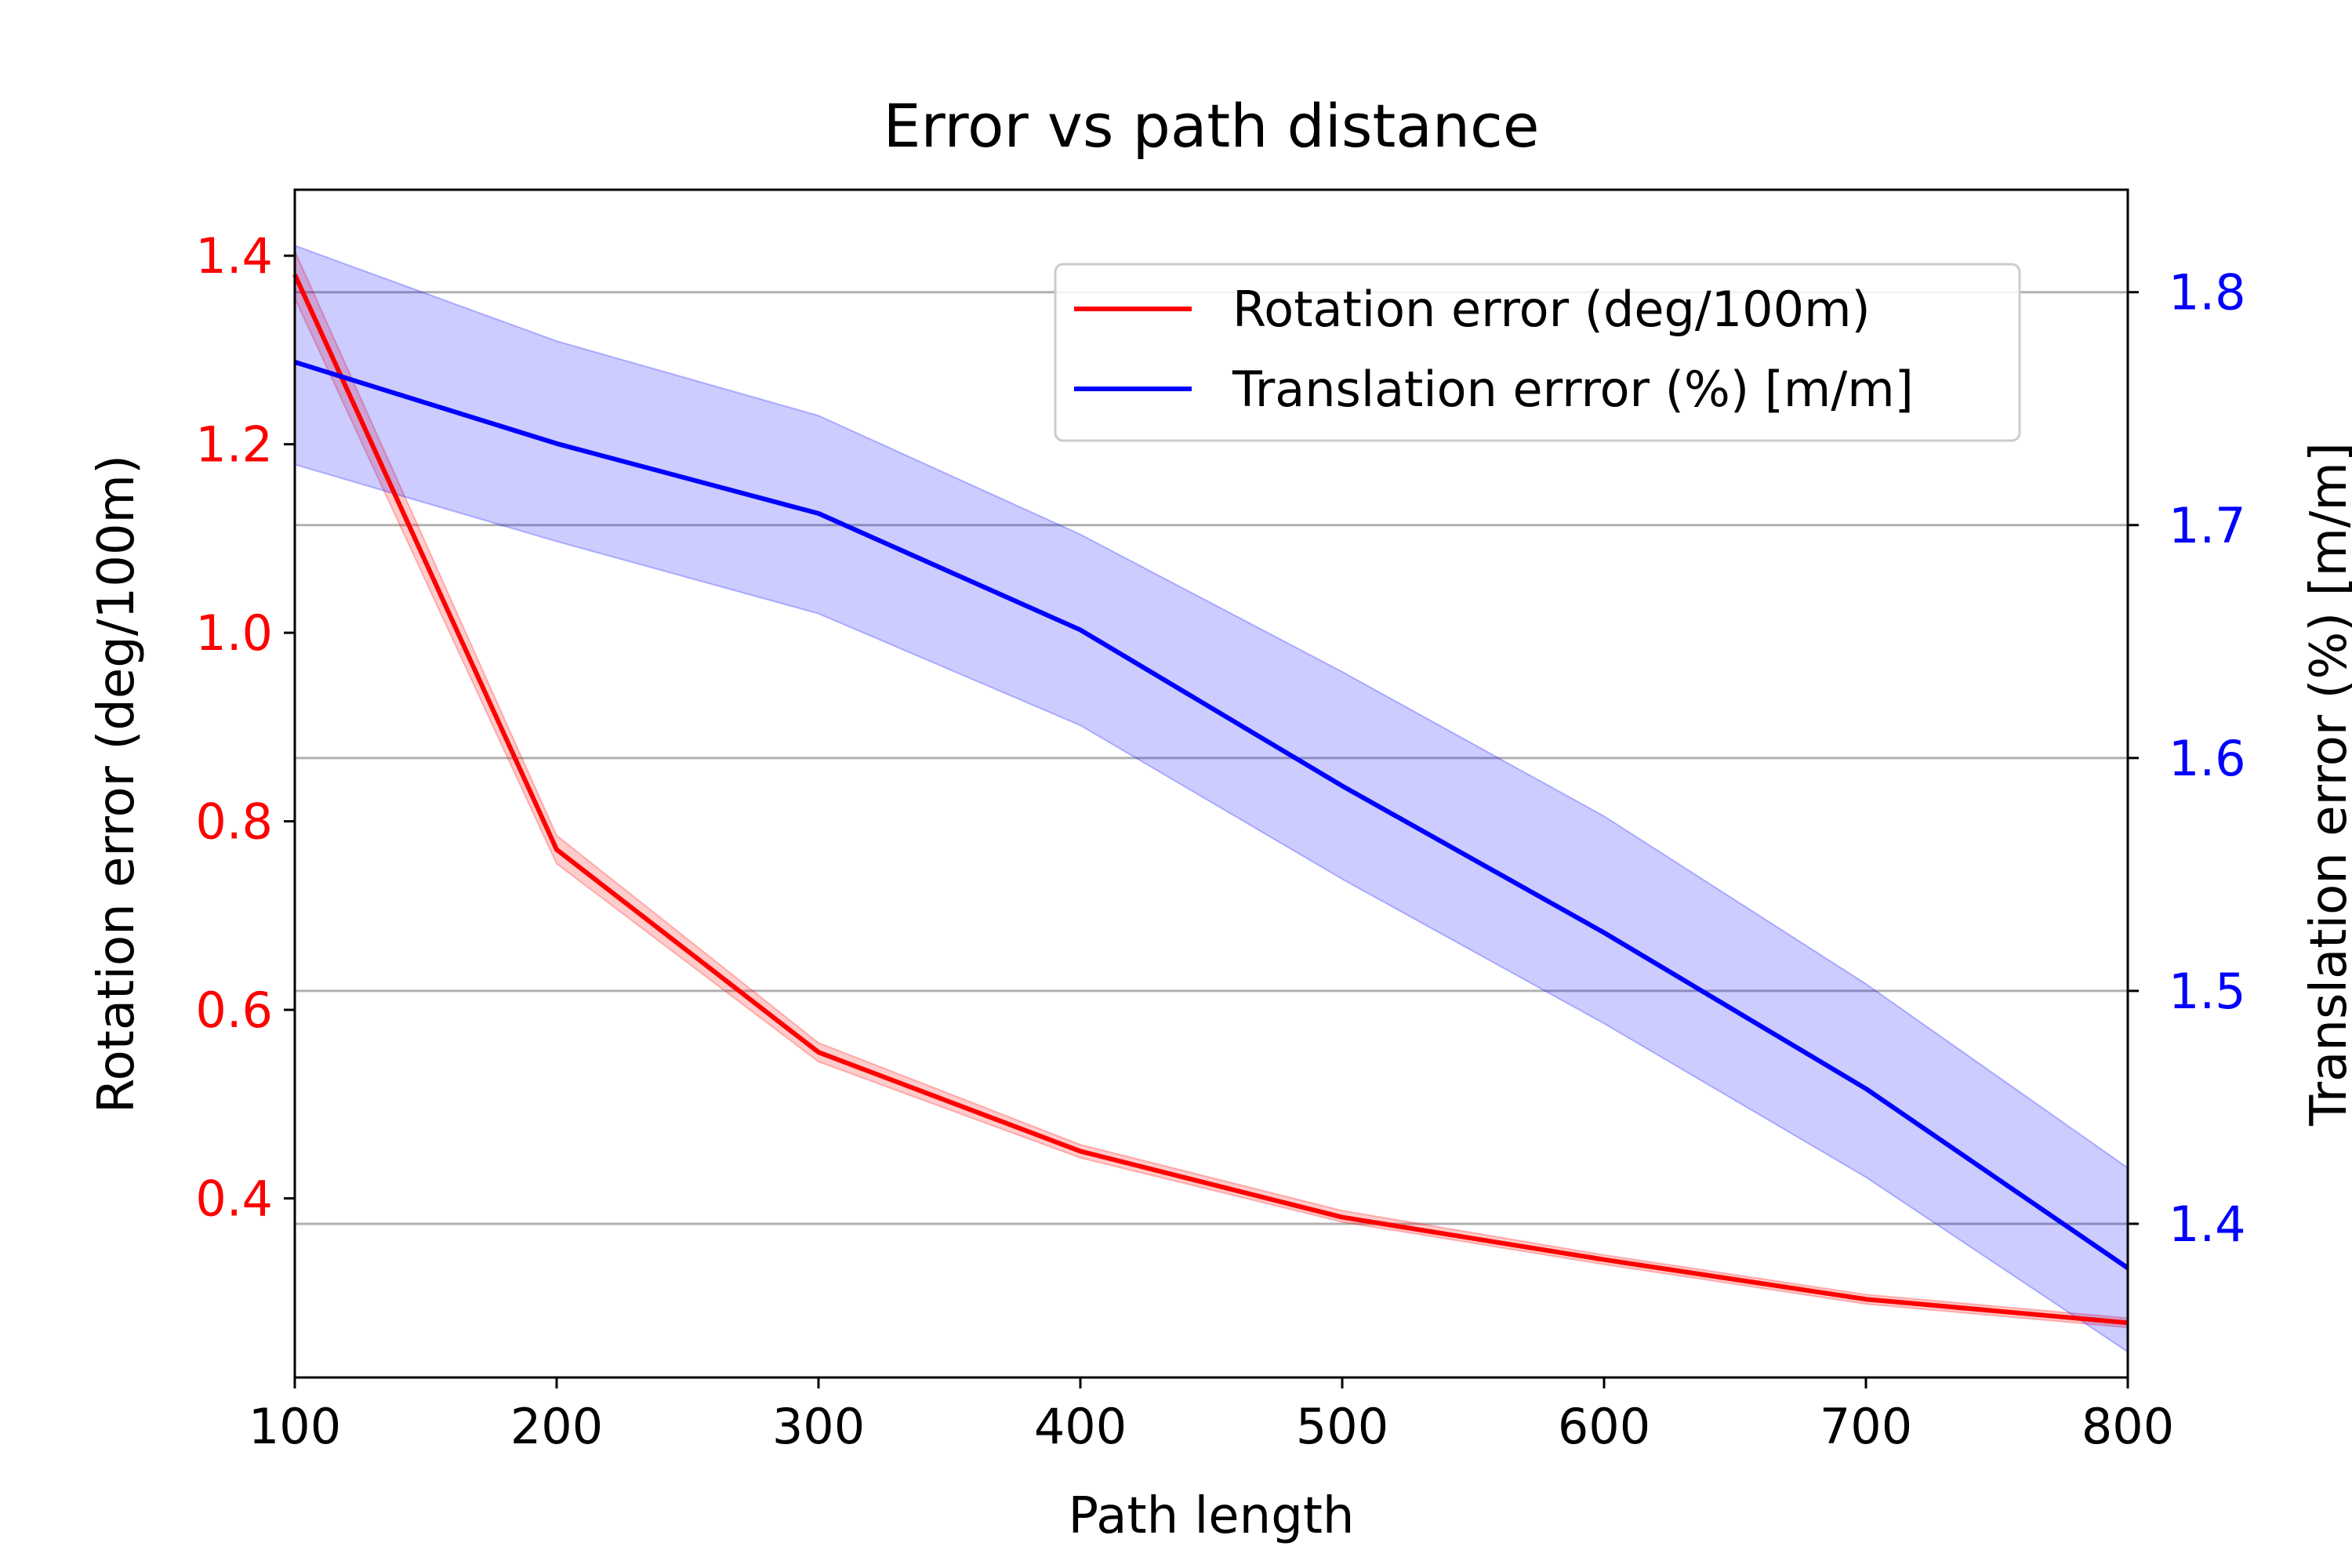  I want to click on legend-label-translation: Translation errror (%) [m/m], so click(1573, 389).